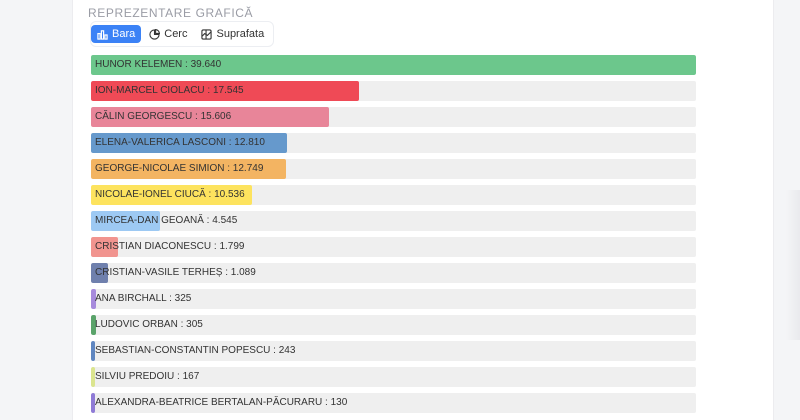 The height and width of the screenshot is (420, 800). I want to click on bar-row: NICOLAE-IONEL CIUCĂ : 10.536, so click(393, 195).